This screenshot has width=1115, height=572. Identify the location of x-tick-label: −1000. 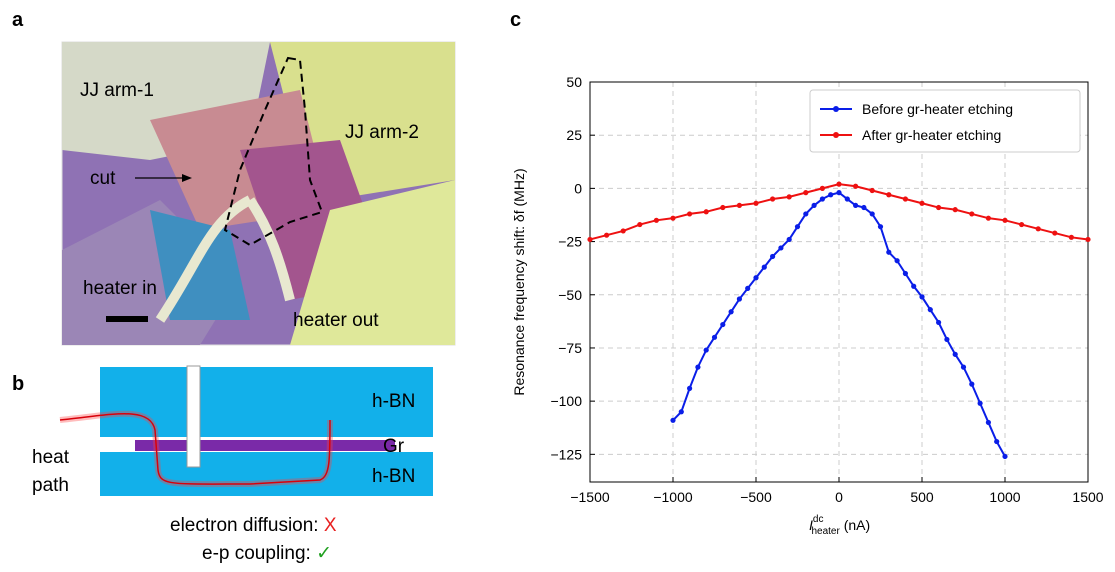
(673, 497).